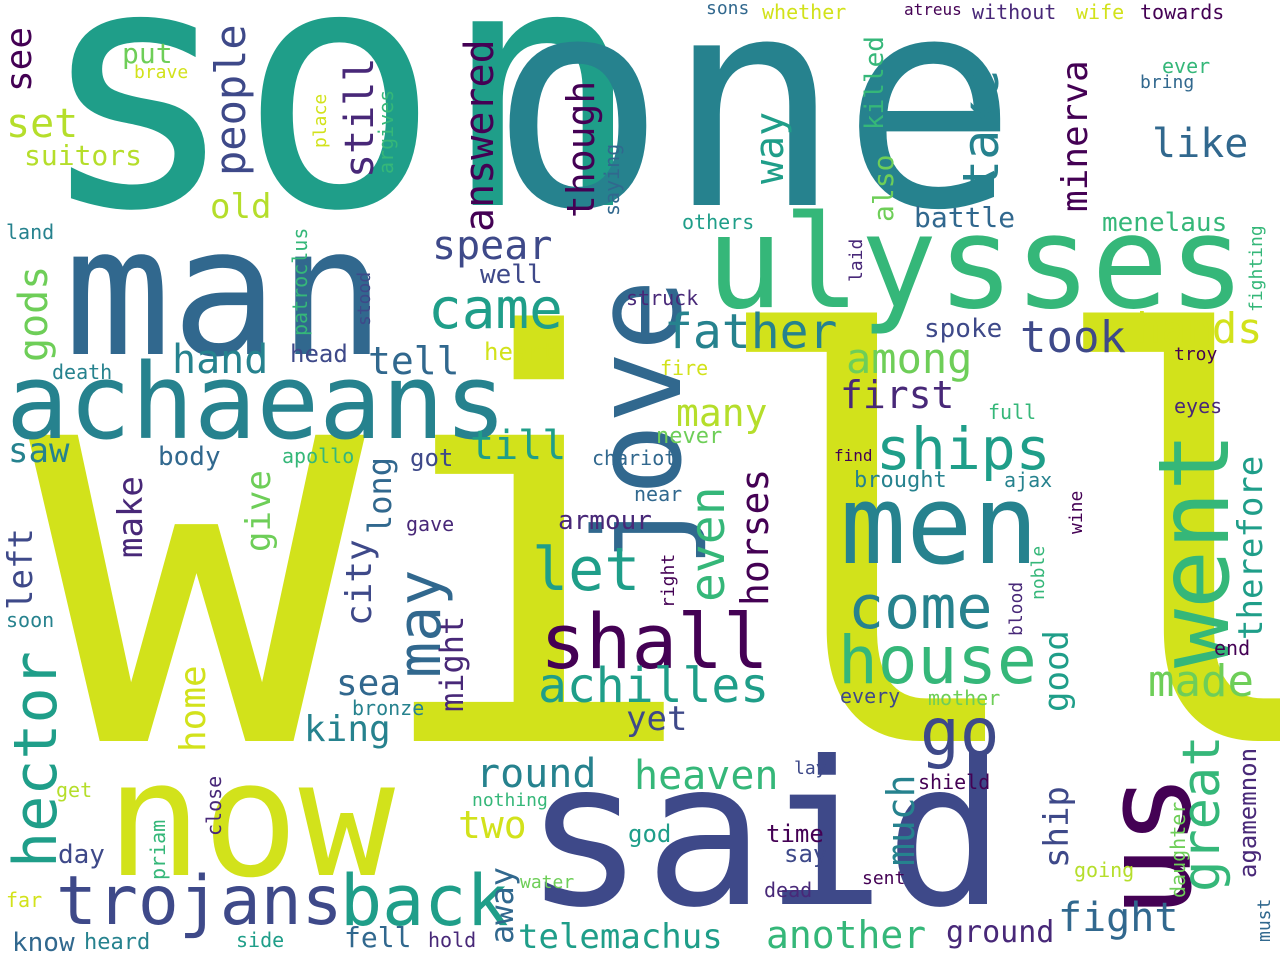  What do you see at coordinates (1232, 648) in the screenshot?
I see `word-end: end` at bounding box center [1232, 648].